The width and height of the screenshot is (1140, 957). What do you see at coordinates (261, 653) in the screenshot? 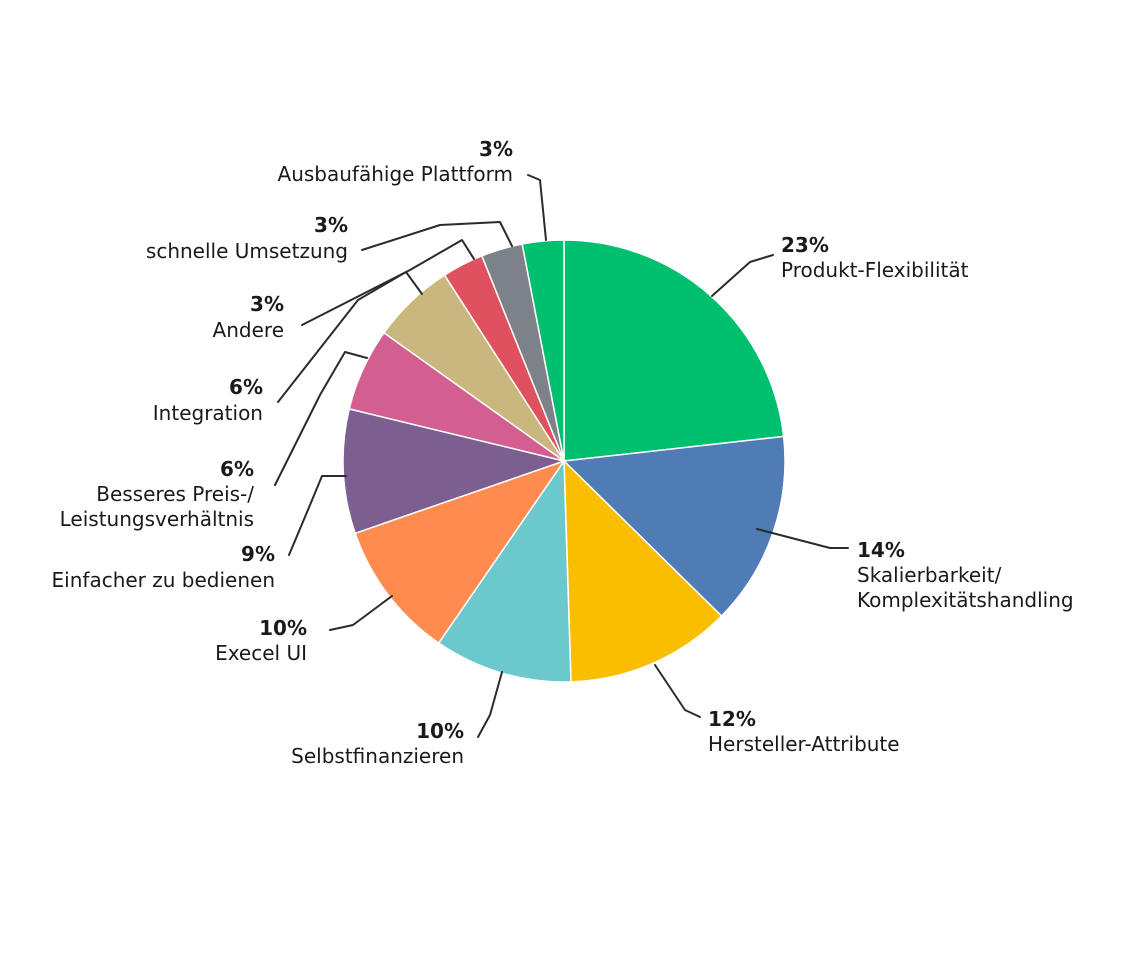
I see `slice-category-label: Execel UI` at bounding box center [261, 653].